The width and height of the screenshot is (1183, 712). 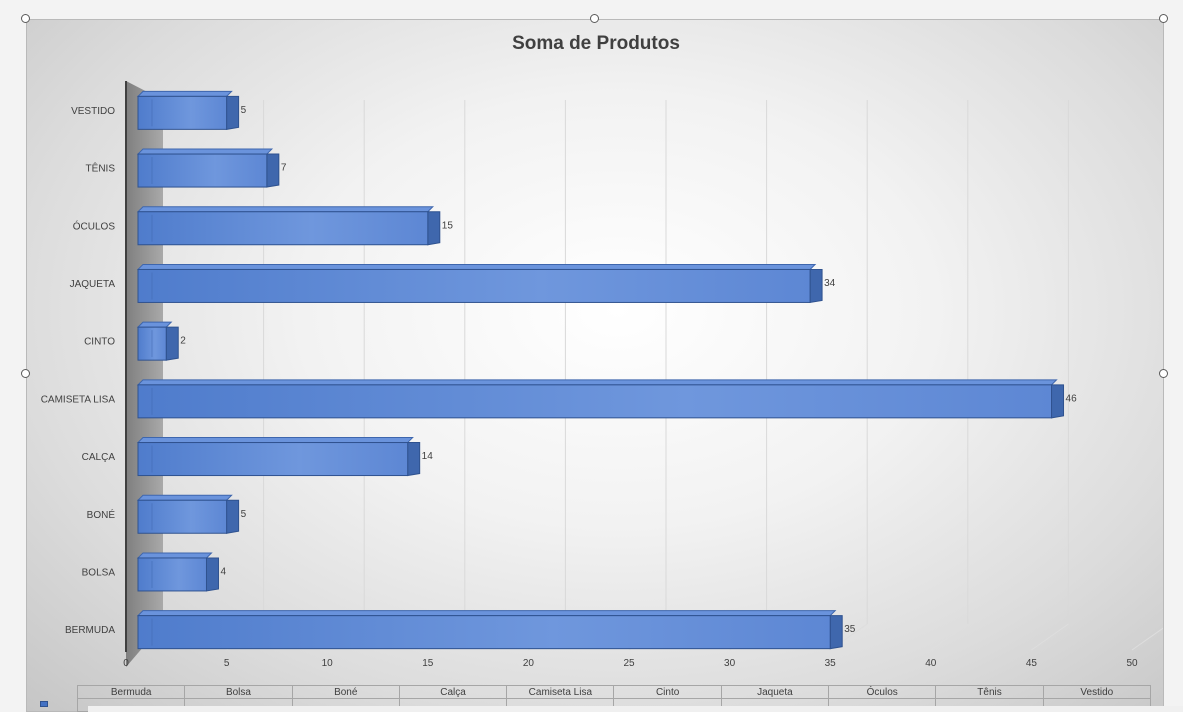 I want to click on category-label: CINTO, so click(x=99, y=342).